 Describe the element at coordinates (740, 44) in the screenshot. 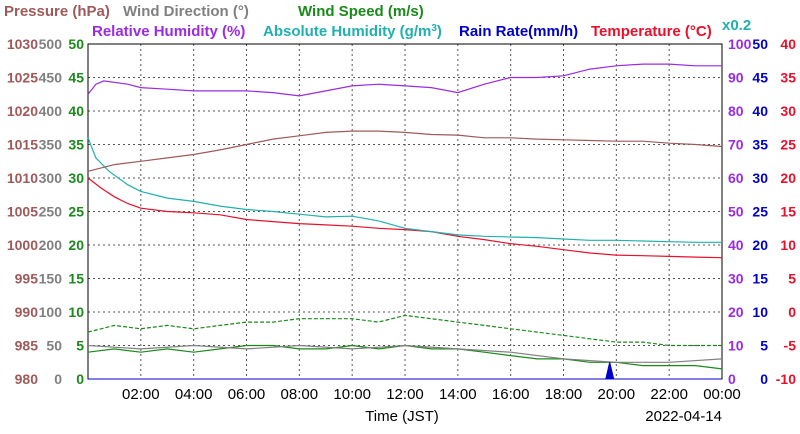

I see `tick-label-relative-humidity: 100` at that location.